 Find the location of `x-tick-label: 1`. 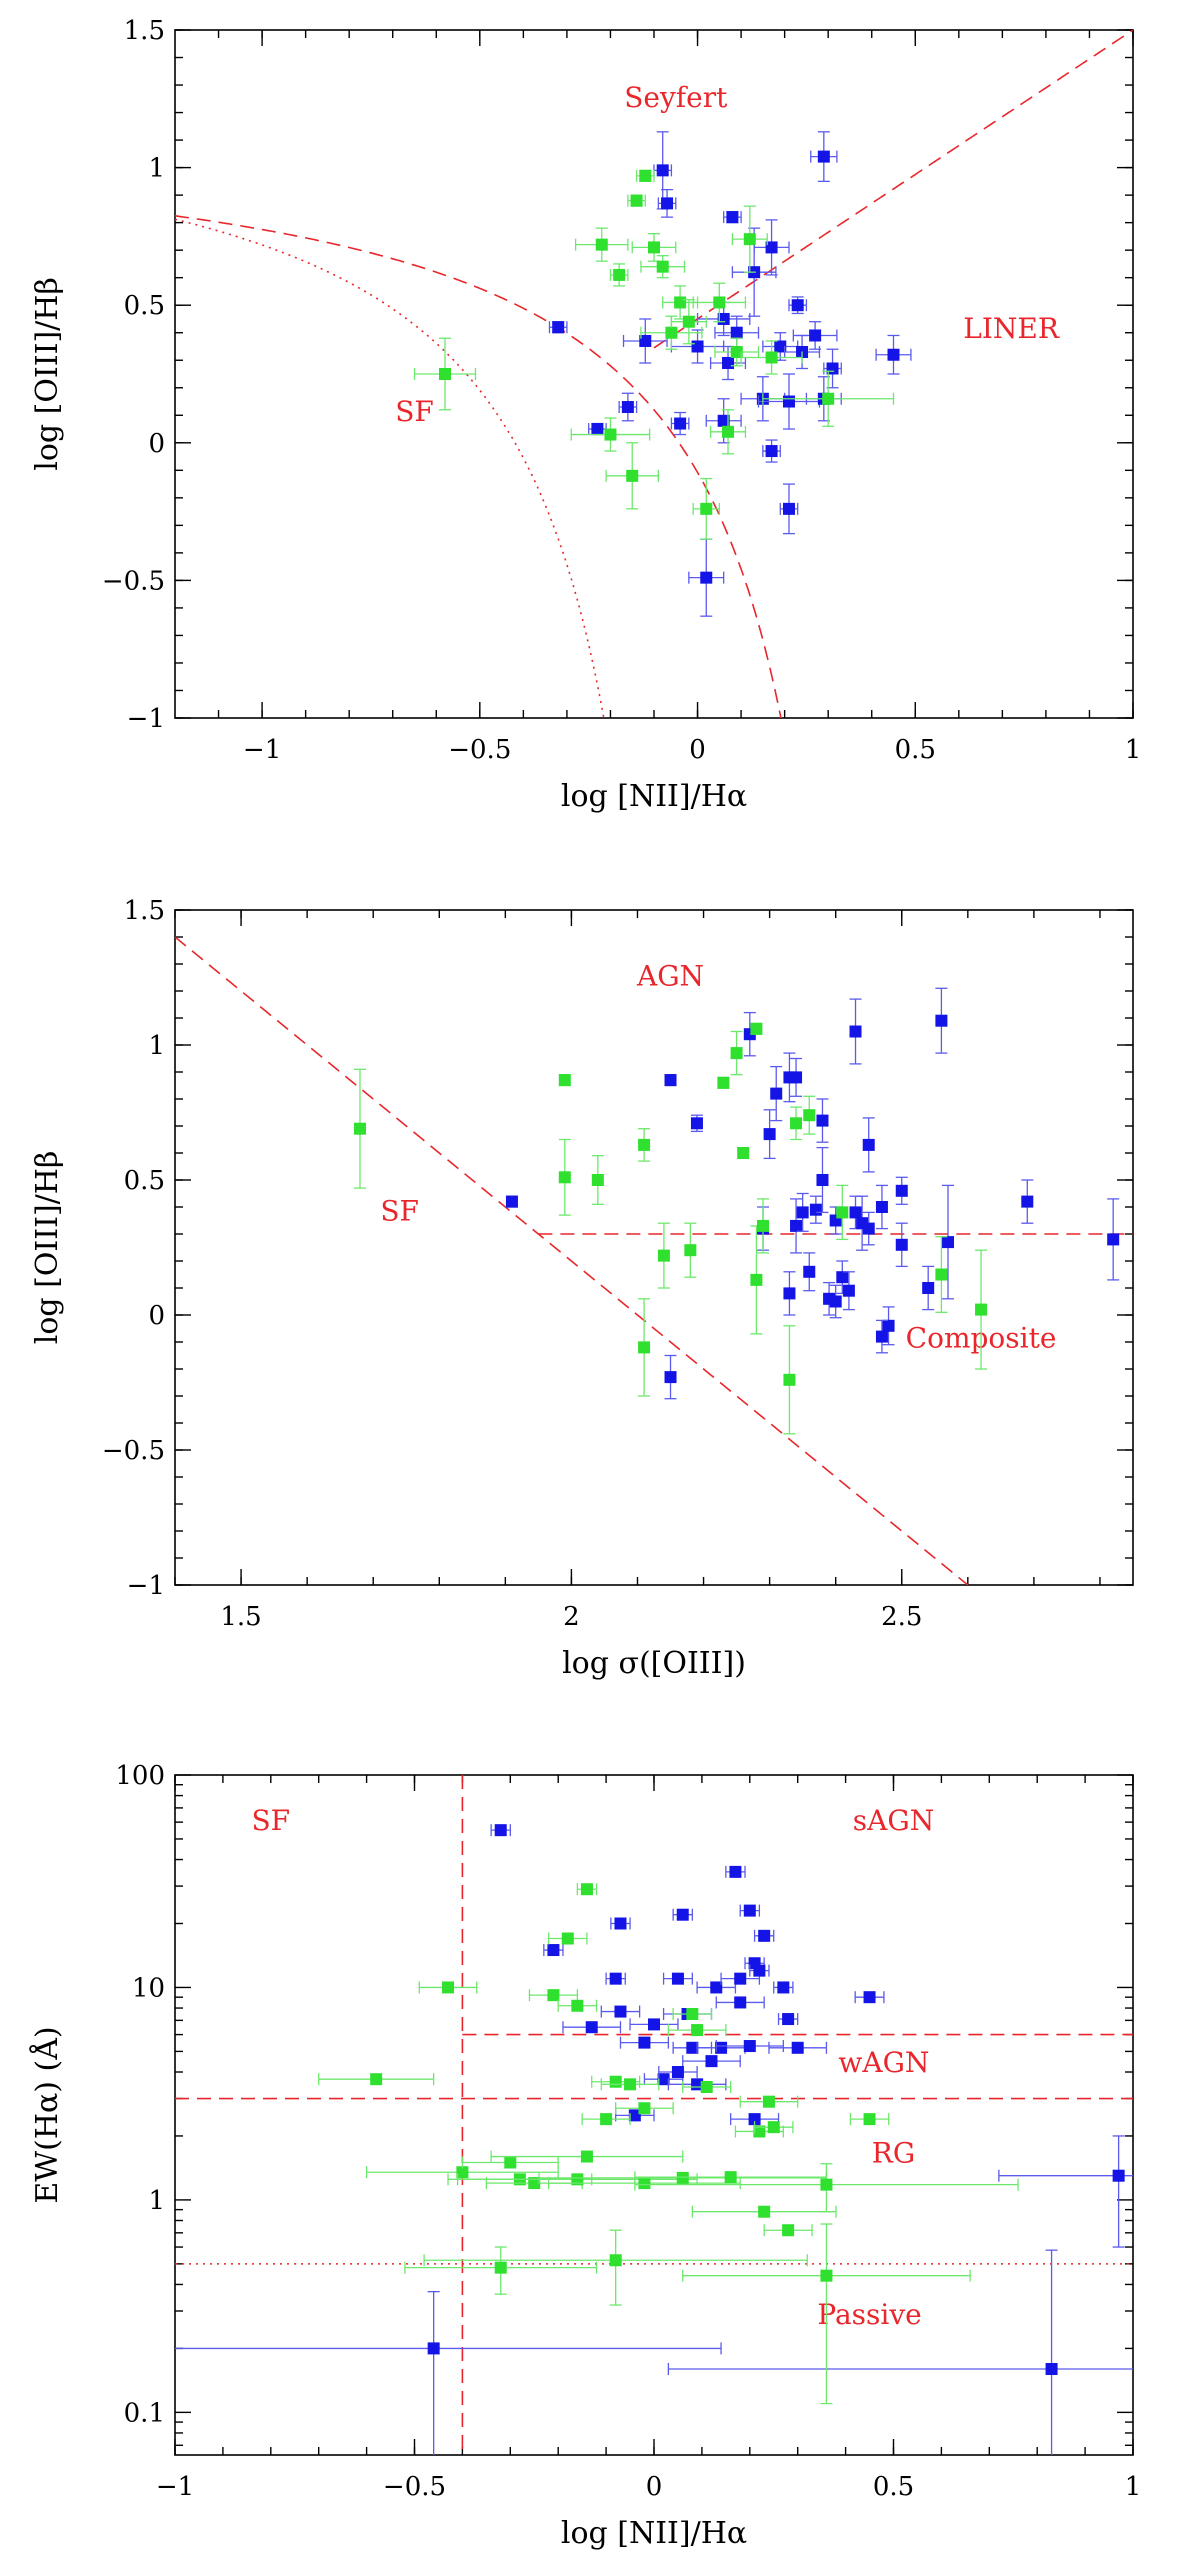

x-tick-label: 1 is located at coordinates (1133, 750).